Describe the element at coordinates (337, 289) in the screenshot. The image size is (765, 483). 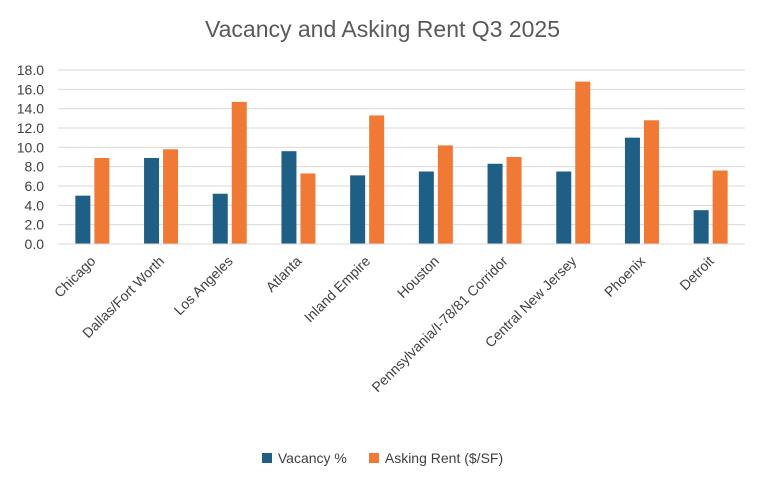
I see `x-tick-label: Inland Empire` at that location.